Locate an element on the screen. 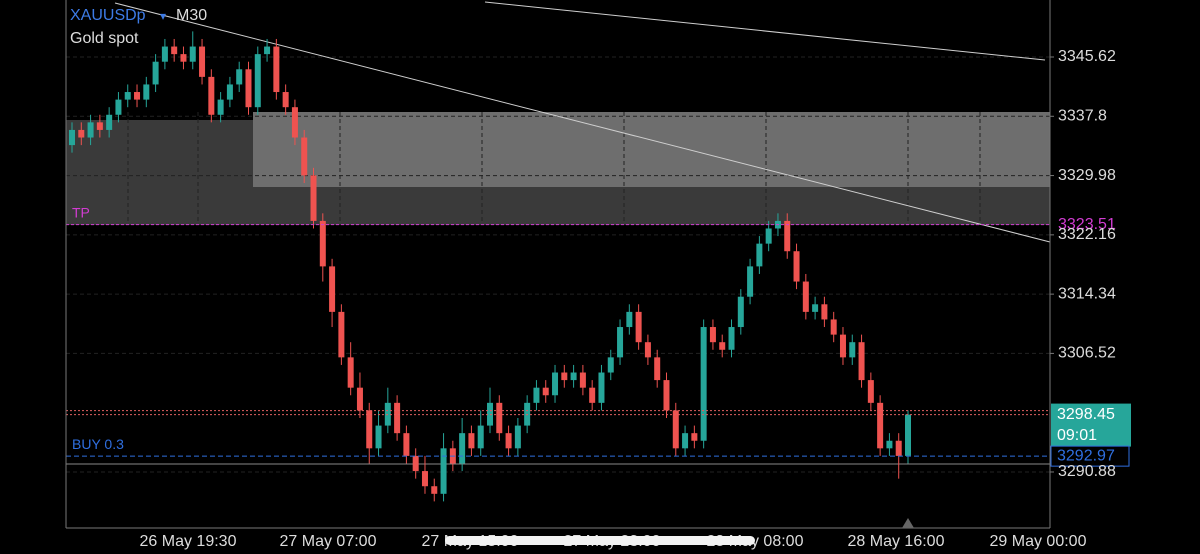 This screenshot has width=1200, height=554. buy-price: 3292.97 is located at coordinates (1086, 455).